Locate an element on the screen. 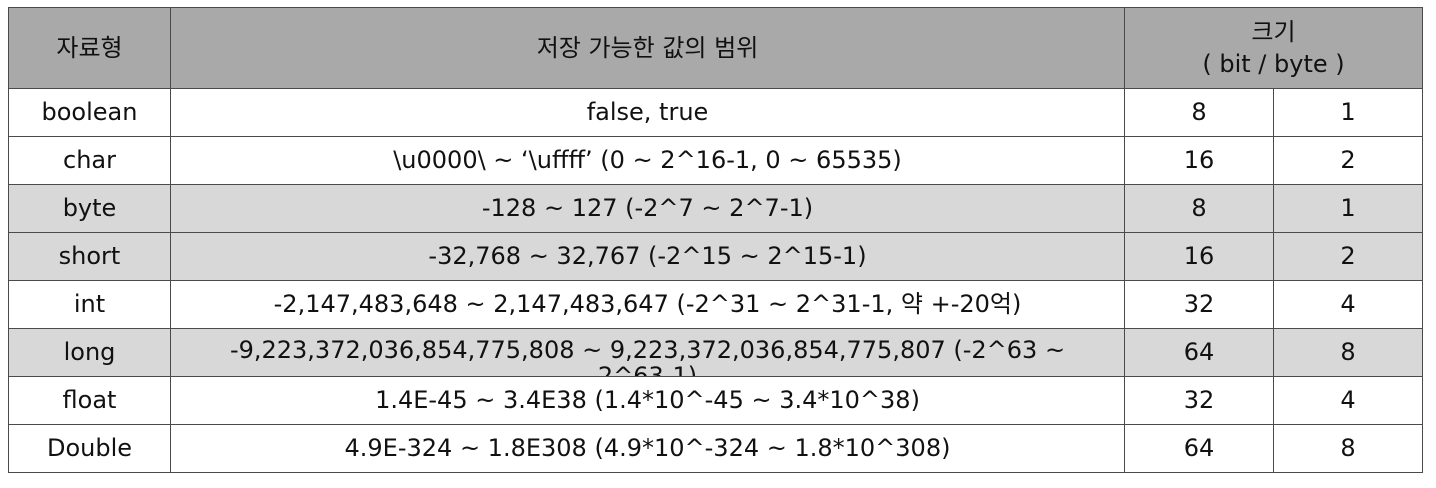 The image size is (1436, 488). cell-type: short is located at coordinates (89, 256).